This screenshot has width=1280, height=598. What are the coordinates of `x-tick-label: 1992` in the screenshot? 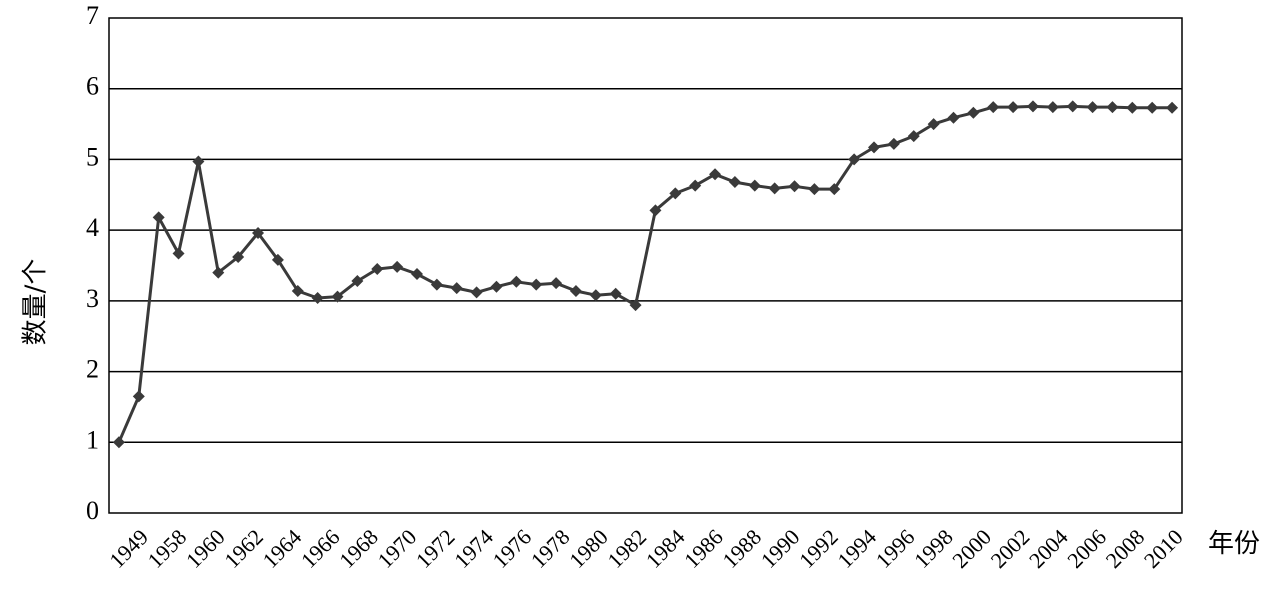 It's located at (818, 548).